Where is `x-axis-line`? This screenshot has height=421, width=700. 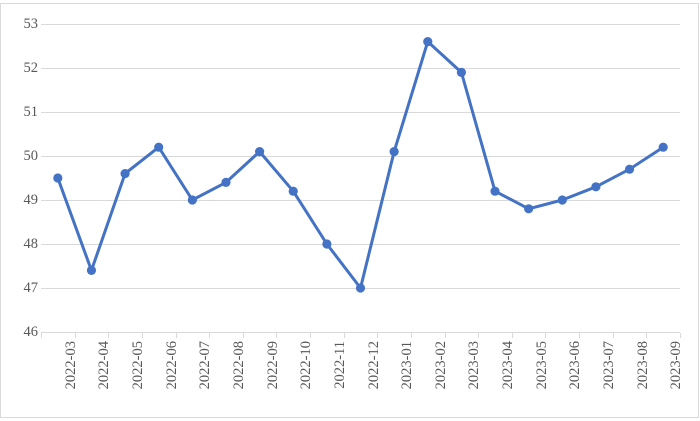
x-axis-line is located at coordinates (360, 332).